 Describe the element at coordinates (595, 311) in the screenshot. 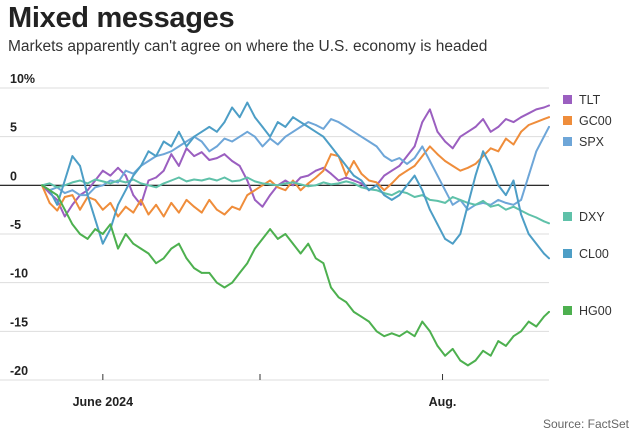

I see `legend-label-hg00: HG00` at that location.